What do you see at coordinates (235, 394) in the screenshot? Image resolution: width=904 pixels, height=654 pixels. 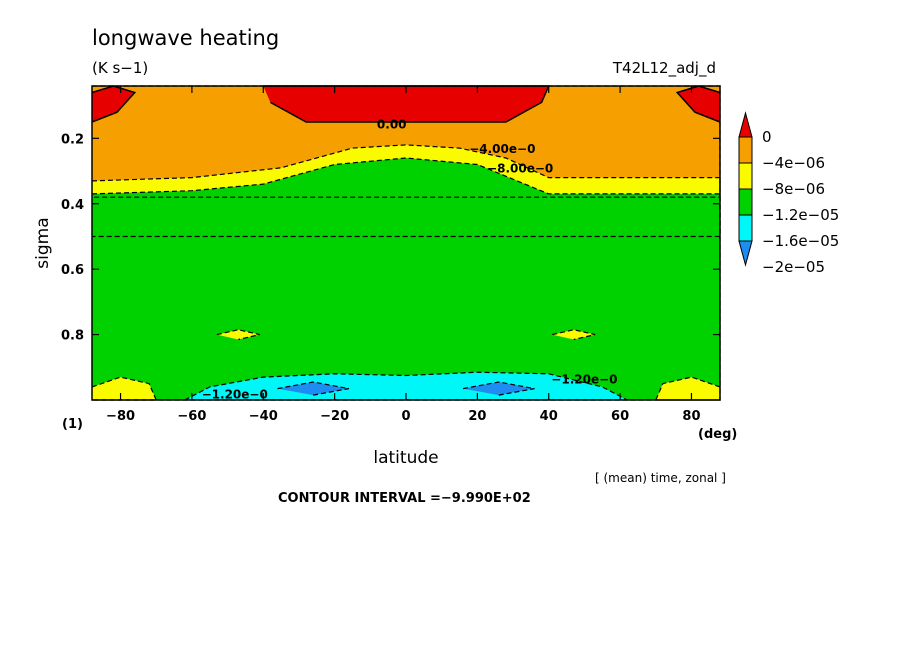 I see `contour-label-4: −1.20e−0` at bounding box center [235, 394].